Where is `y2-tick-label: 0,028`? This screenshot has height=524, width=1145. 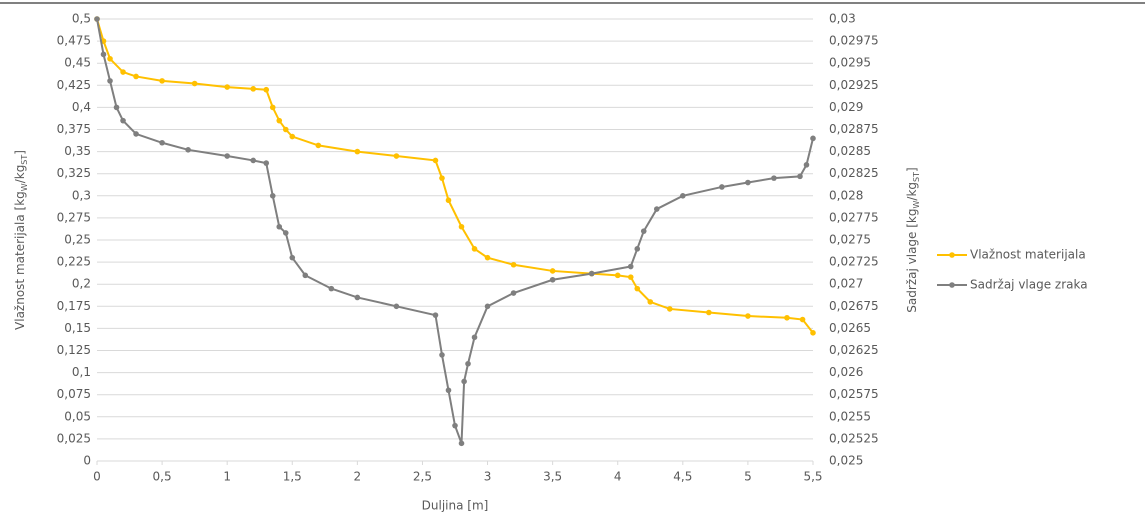
y2-tick-label: 0,028 is located at coordinates (846, 195).